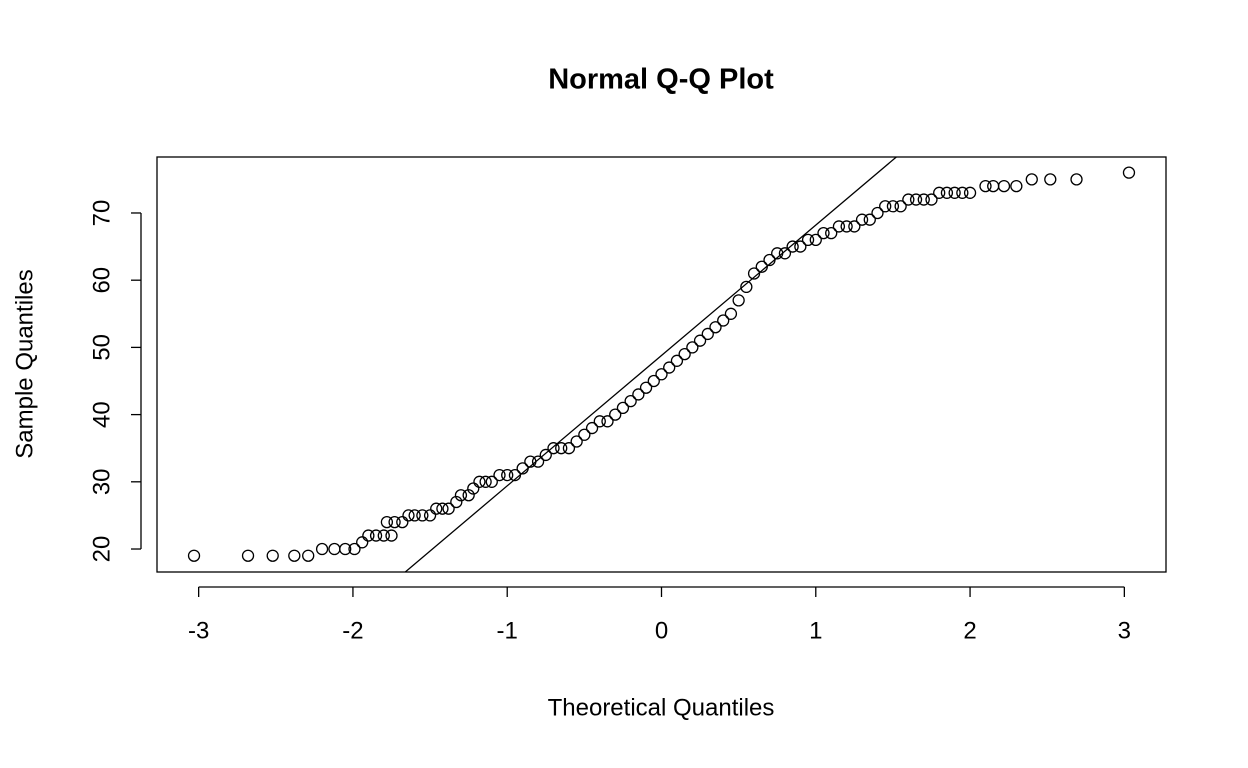 This screenshot has height=768, width=1248. I want to click on x-tick-label: 2, so click(969, 630).